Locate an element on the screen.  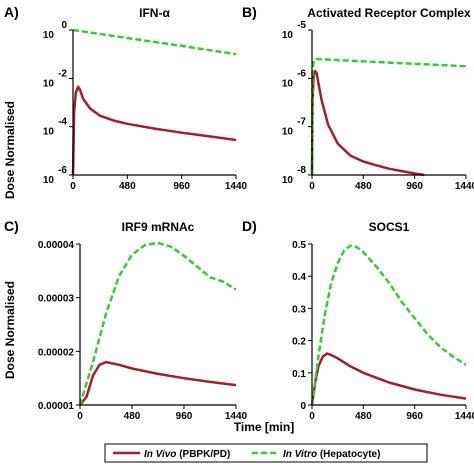
panel-c-title: IRF9 mRNAc is located at coordinates (158, 227).